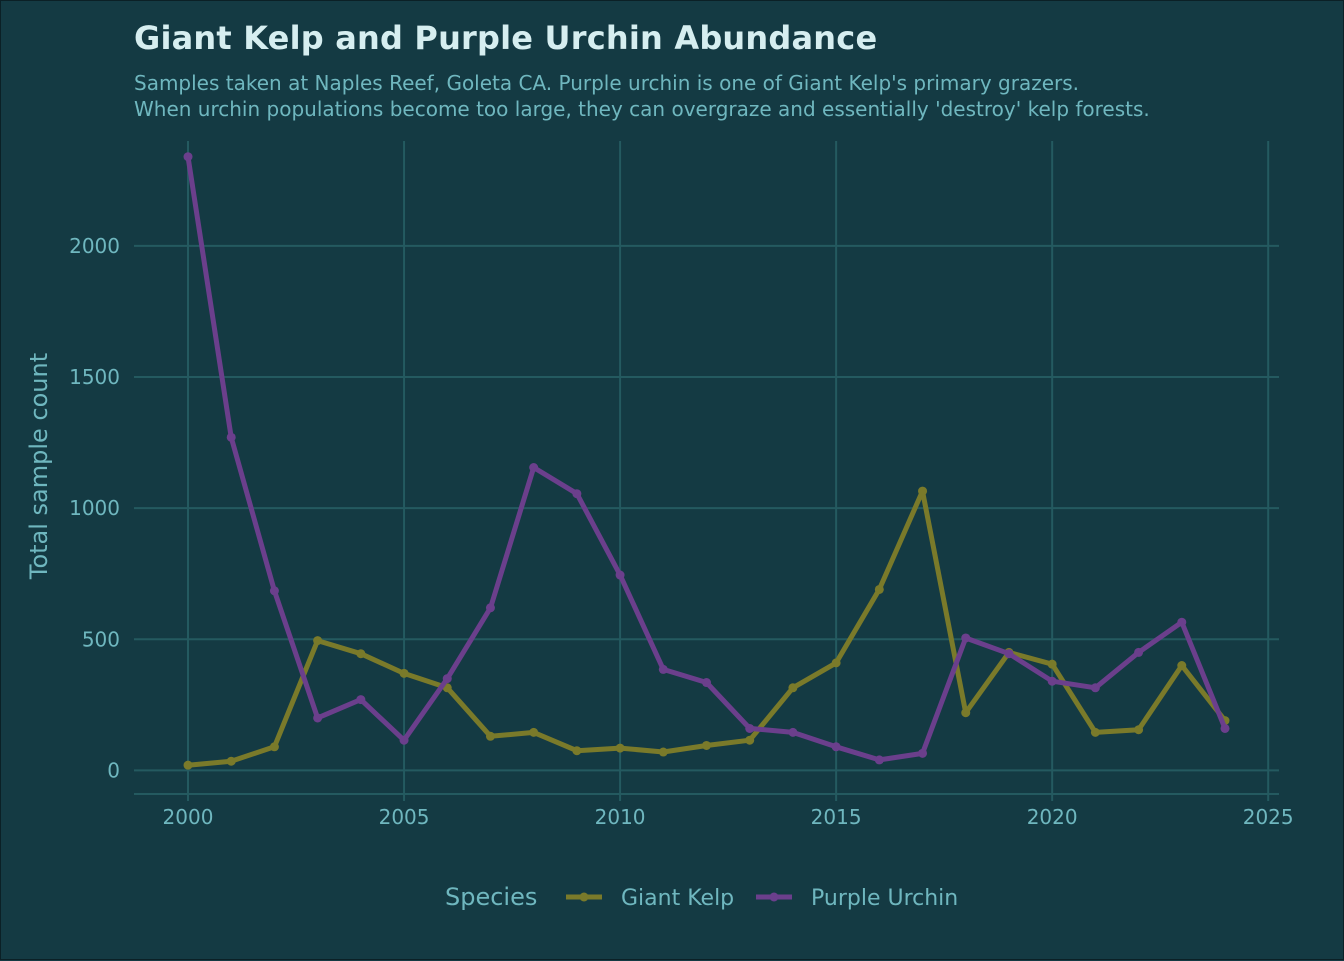 The height and width of the screenshot is (961, 1344). What do you see at coordinates (677, 898) in the screenshot?
I see `legend-label: Giant Kelp` at bounding box center [677, 898].